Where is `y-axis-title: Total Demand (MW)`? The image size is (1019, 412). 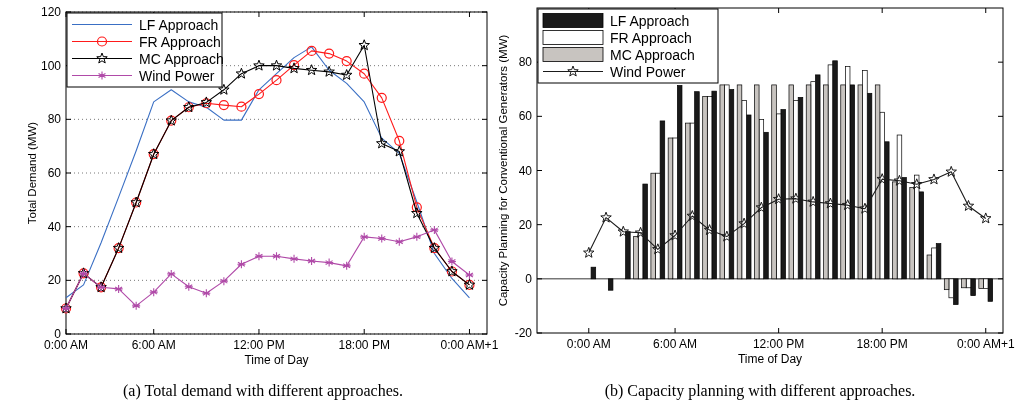 y-axis-title: Total Demand (MW) is located at coordinates (32, 173).